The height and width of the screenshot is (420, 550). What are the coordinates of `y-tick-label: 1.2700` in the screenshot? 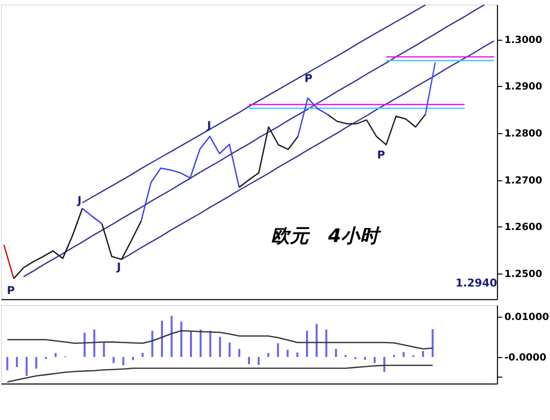 It's located at (523, 180).